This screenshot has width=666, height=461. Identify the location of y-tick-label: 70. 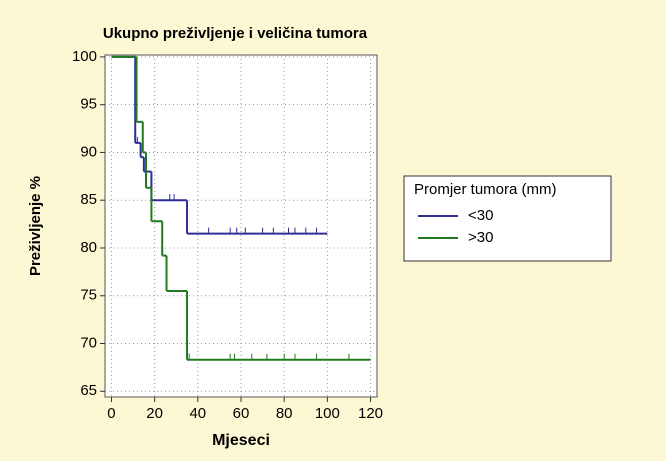
(88, 342).